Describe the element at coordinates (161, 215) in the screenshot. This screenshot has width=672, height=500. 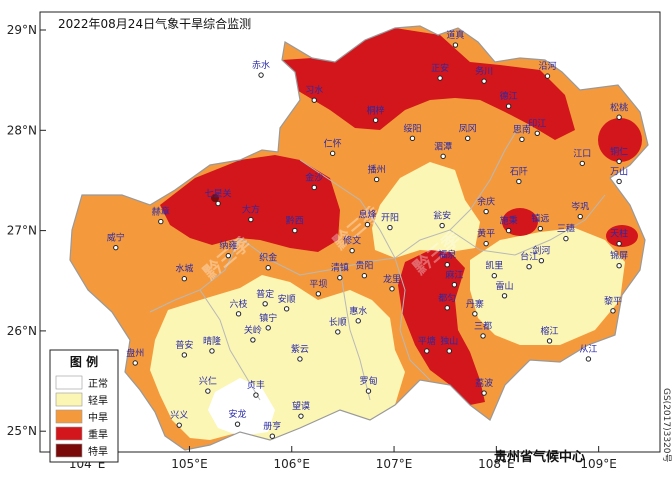
I see `city-marker: 赫章` at that location.